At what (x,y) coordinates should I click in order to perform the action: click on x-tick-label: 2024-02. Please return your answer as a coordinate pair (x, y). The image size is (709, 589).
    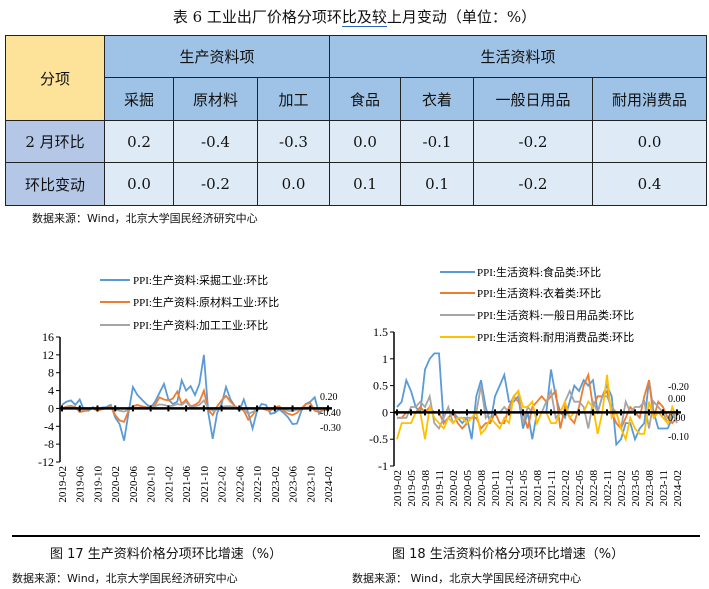
    Looking at the image, I should click on (678, 488).